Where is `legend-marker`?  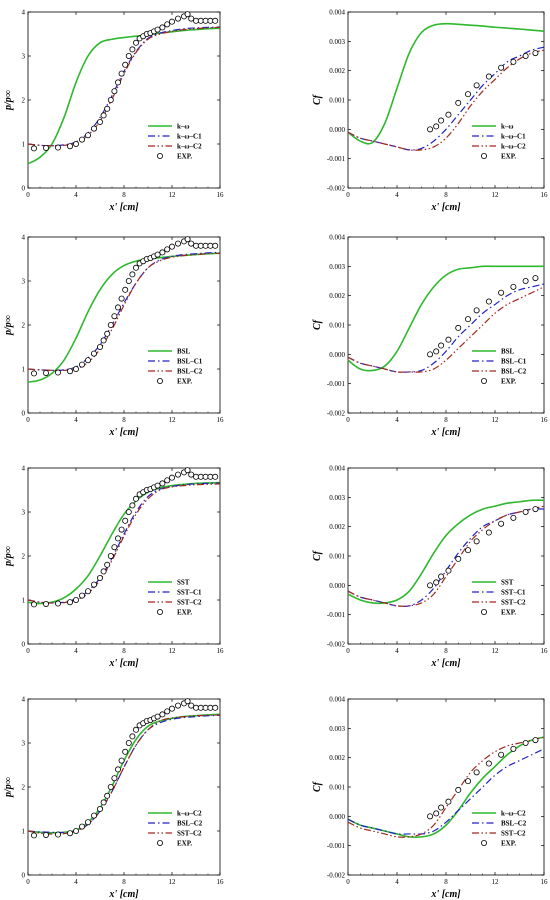
legend-marker is located at coordinates (483, 612).